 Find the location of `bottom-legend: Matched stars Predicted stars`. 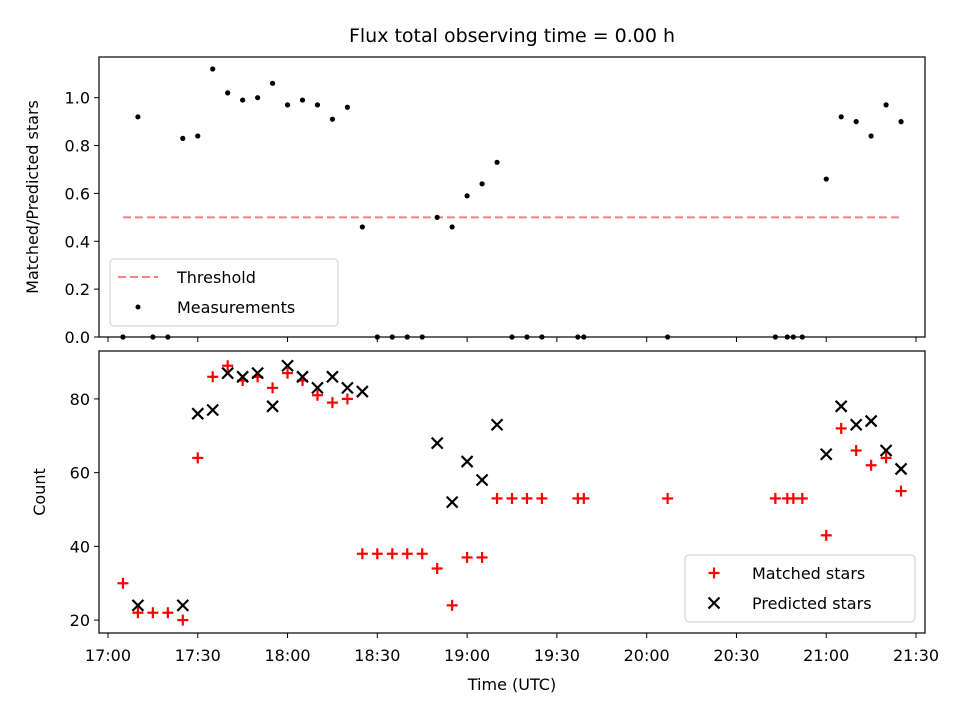

bottom-legend: Matched stars Predicted stars is located at coordinates (800, 588).